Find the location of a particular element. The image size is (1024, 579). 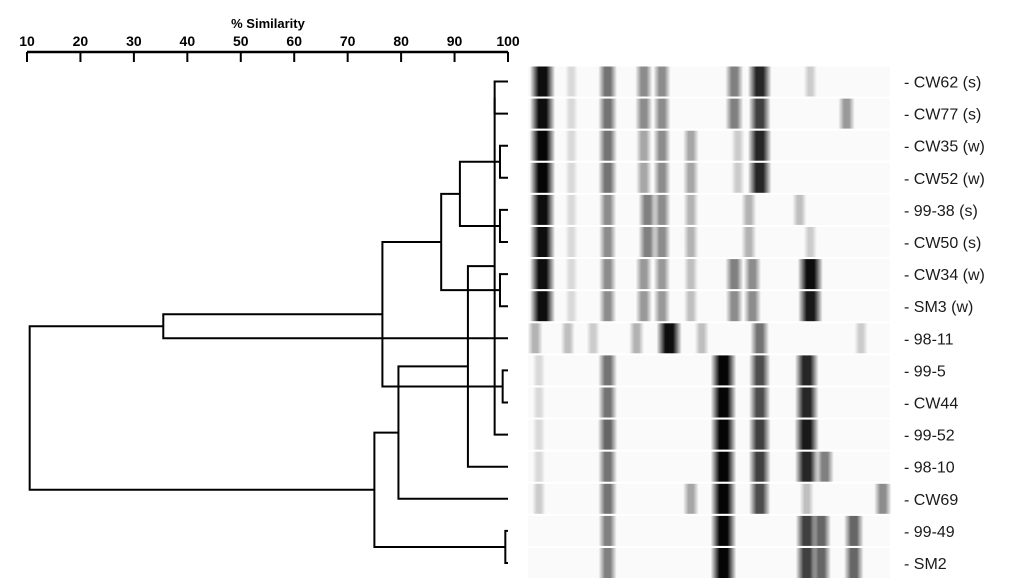

strain-label: - CW77 (s) is located at coordinates (942, 115).